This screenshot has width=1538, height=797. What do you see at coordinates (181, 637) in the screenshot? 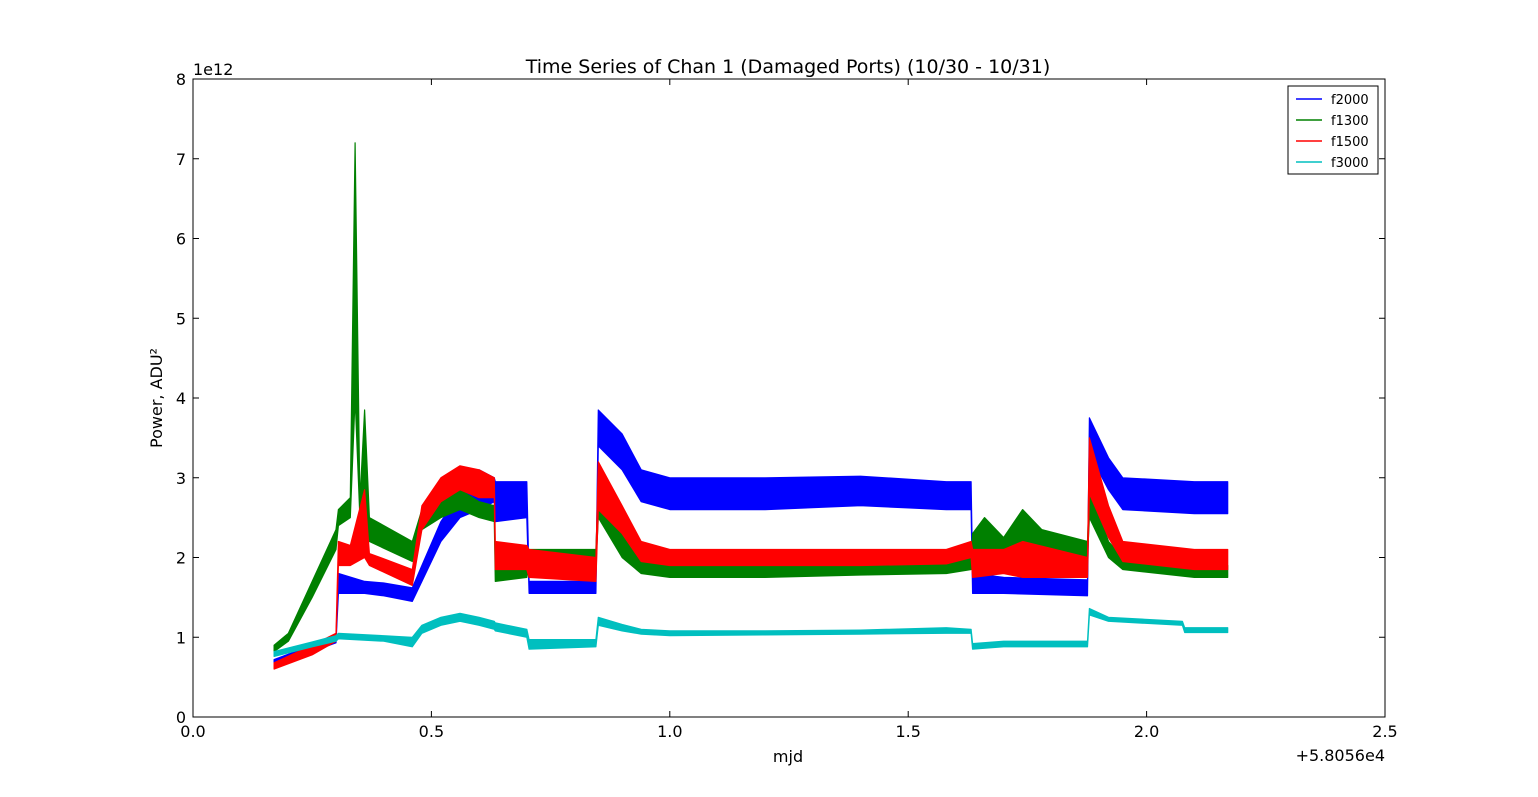
I see `y-tick-label: 1` at bounding box center [181, 637].